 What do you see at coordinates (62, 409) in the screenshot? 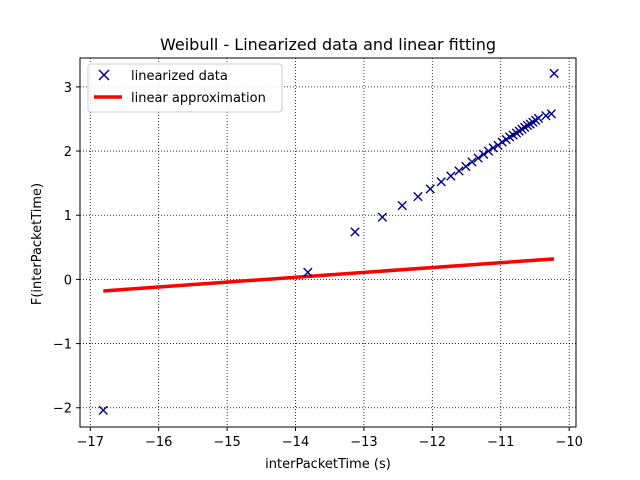
I see `y-tick-label: −2` at bounding box center [62, 409].